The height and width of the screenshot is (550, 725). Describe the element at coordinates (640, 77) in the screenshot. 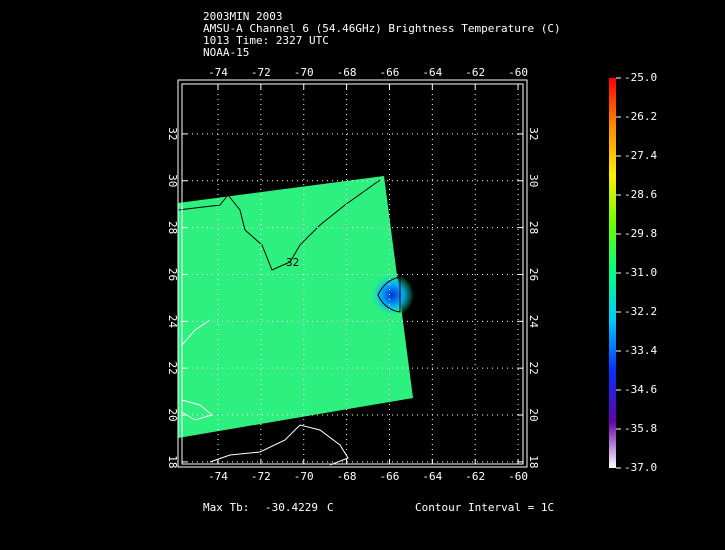

I see `colorbar-label: -25.0` at that location.